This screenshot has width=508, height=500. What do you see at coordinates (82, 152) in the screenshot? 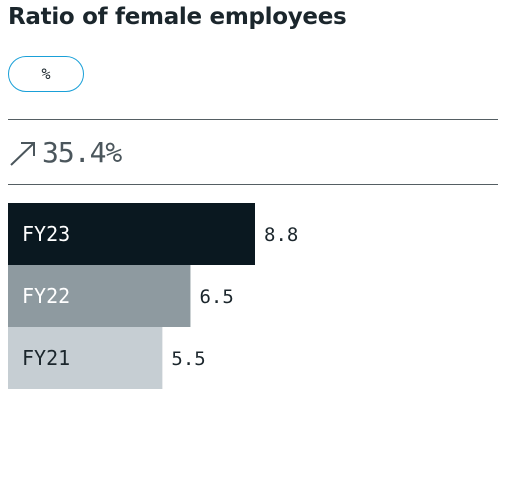
I see `change-value: 35.4%` at bounding box center [82, 152].